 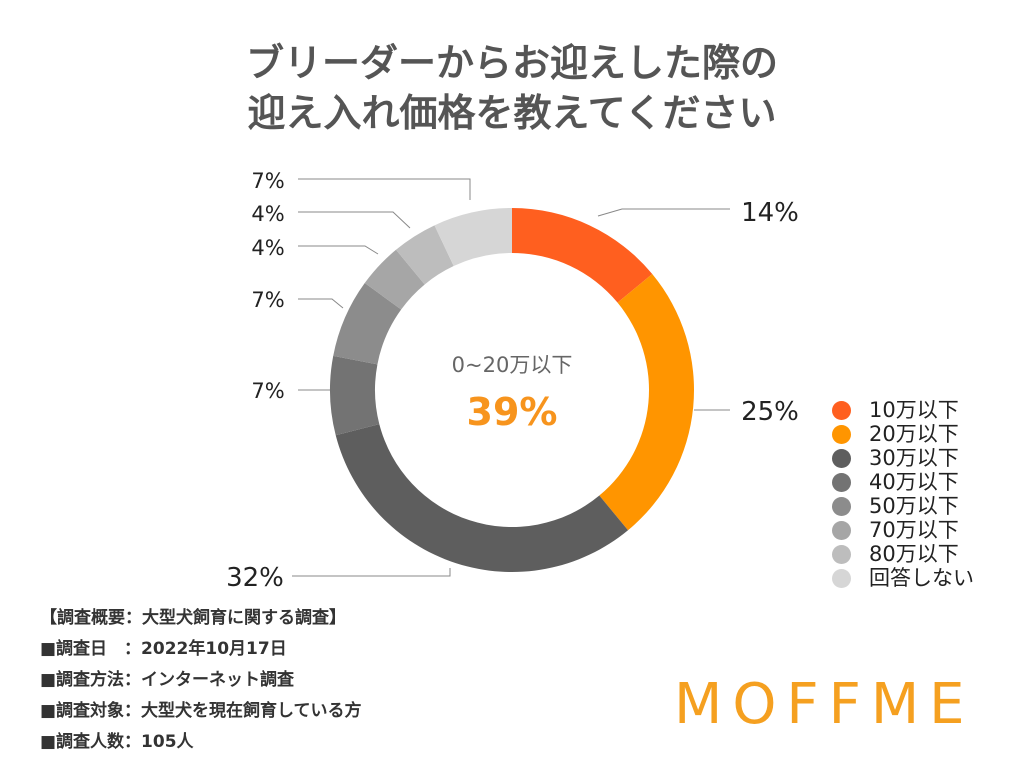 What do you see at coordinates (914, 554) in the screenshot?
I see `legend-label: 80万以下` at bounding box center [914, 554].